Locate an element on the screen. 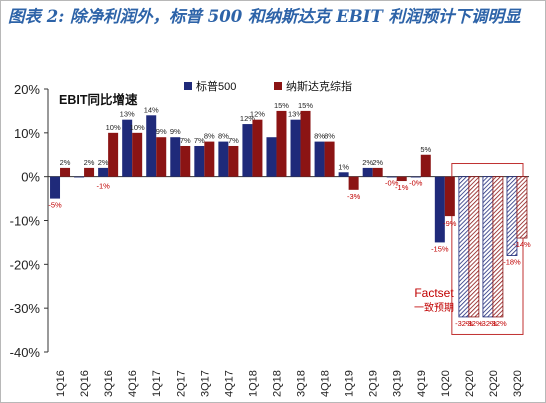  x-tick-label: 1Q17 is located at coordinates (157, 383).